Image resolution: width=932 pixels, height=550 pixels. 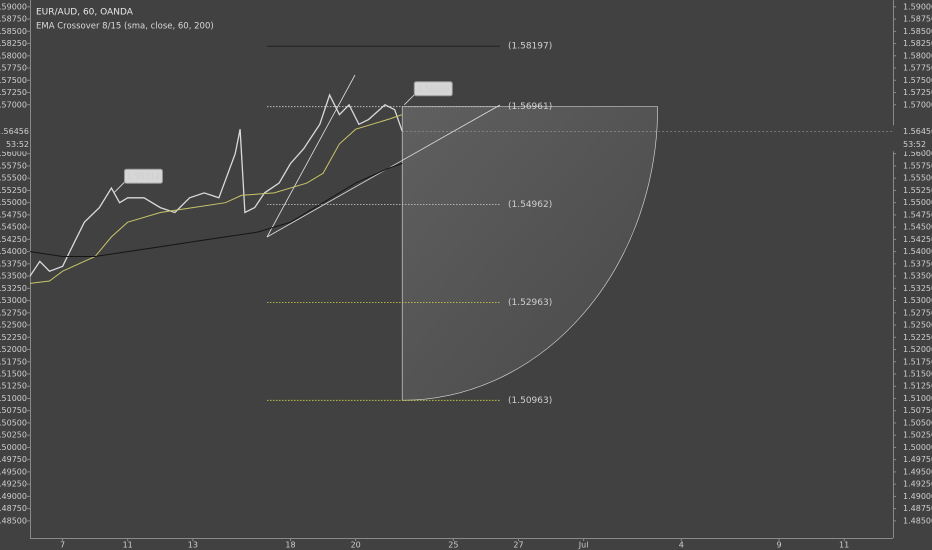 I want to click on x-tick-label: 27, so click(x=518, y=545).